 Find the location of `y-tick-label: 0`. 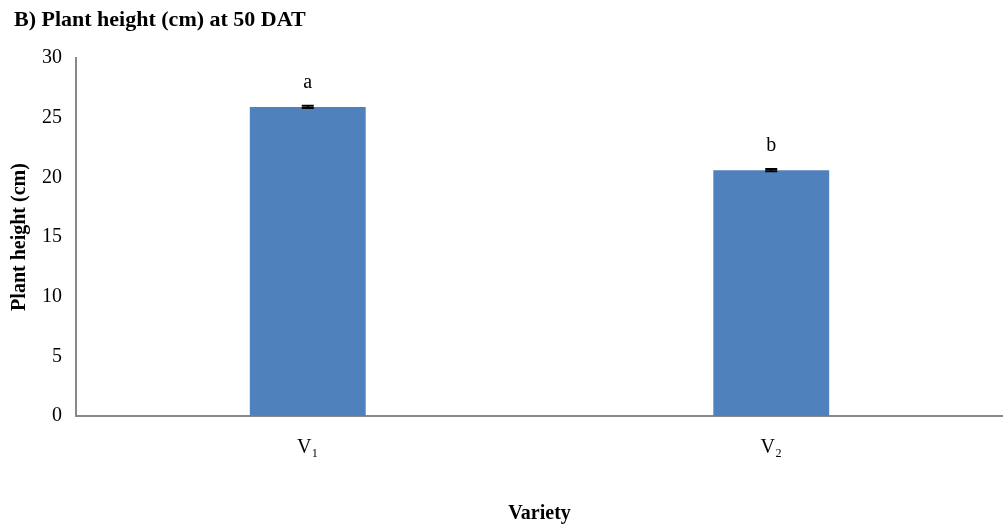

y-tick-label: 0 is located at coordinates (57, 414).